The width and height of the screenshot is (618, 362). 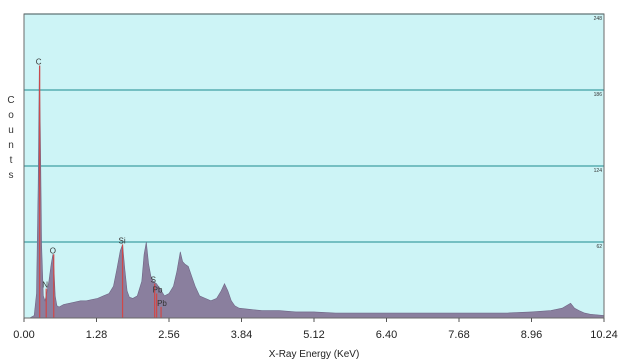 I want to click on x-tick-label: 3.84, so click(x=241, y=335).